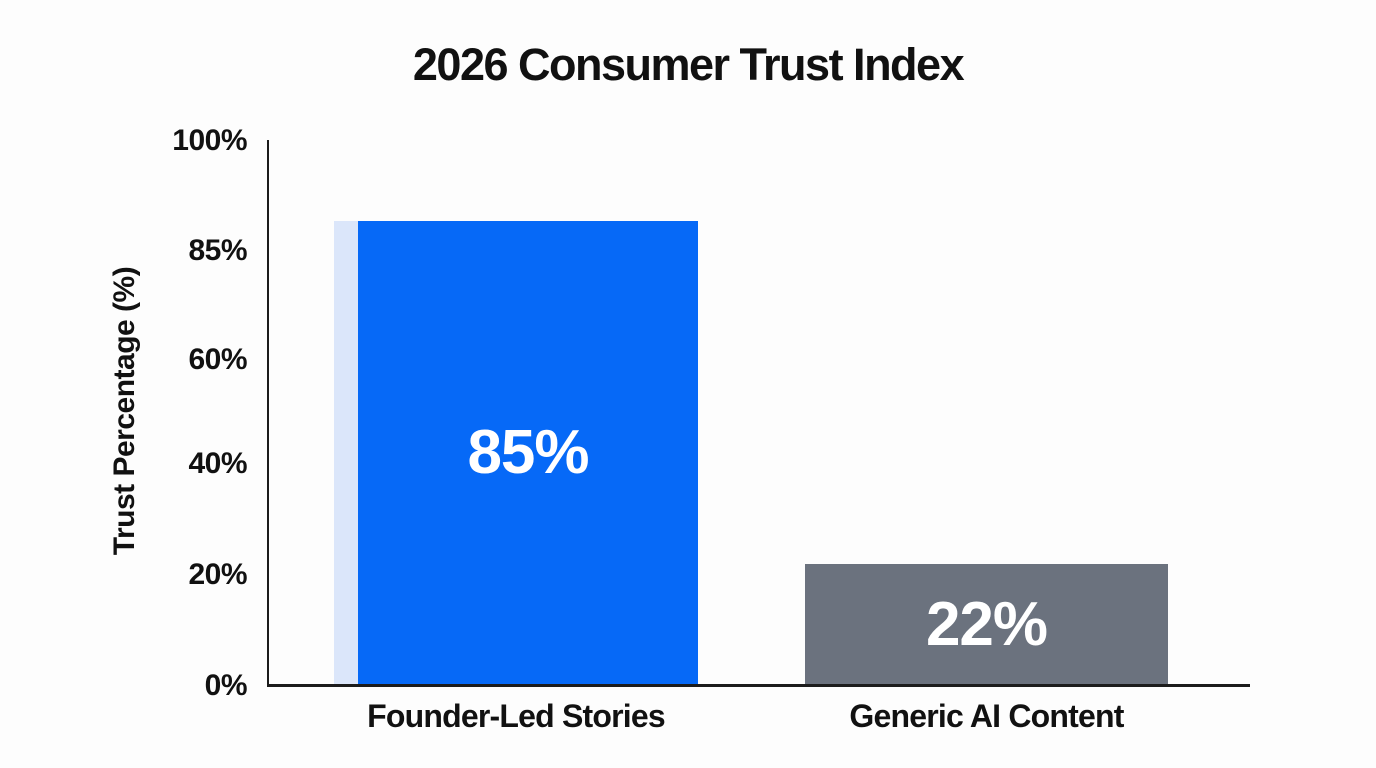 This screenshot has width=1376, height=768. I want to click on bar-founder-fill: 85%, so click(528, 452).